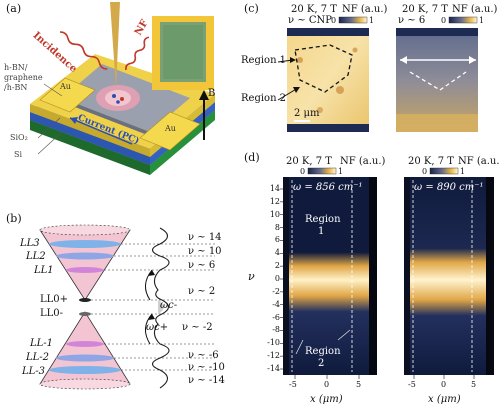 This screenshot has height=412, width=500. Describe the element at coordinates (323, 219) in the screenshot. I see `region1-label-d-1: Region` at that location.